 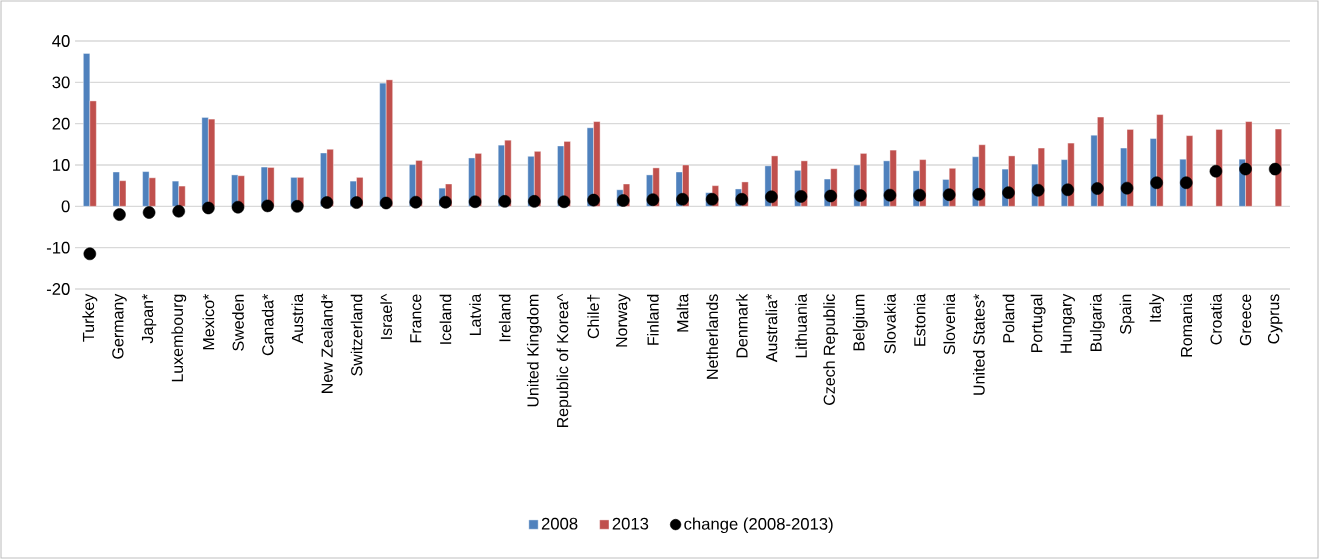 I want to click on x-tick-label: Lithuania, so click(x=801, y=325).